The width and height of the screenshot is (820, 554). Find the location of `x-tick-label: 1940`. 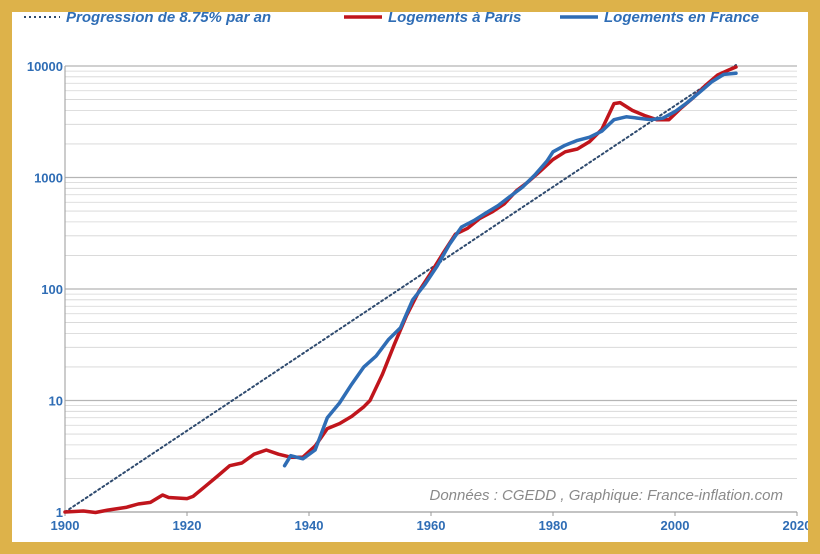

x-tick-label: 1940 is located at coordinates (309, 525).